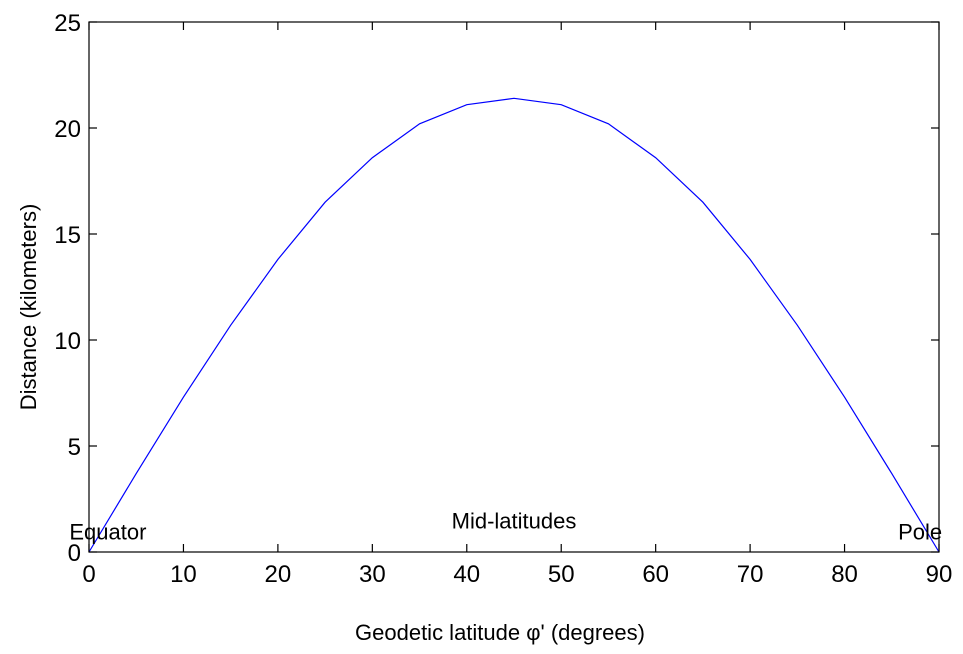 This screenshot has height=654, width=963. I want to click on x-tick-label: 10, so click(183, 574).